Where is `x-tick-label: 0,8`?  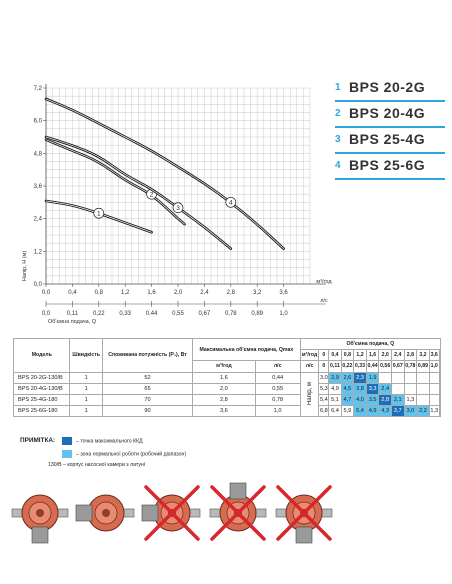
x-tick-label: 0,8 is located at coordinates (99, 293).